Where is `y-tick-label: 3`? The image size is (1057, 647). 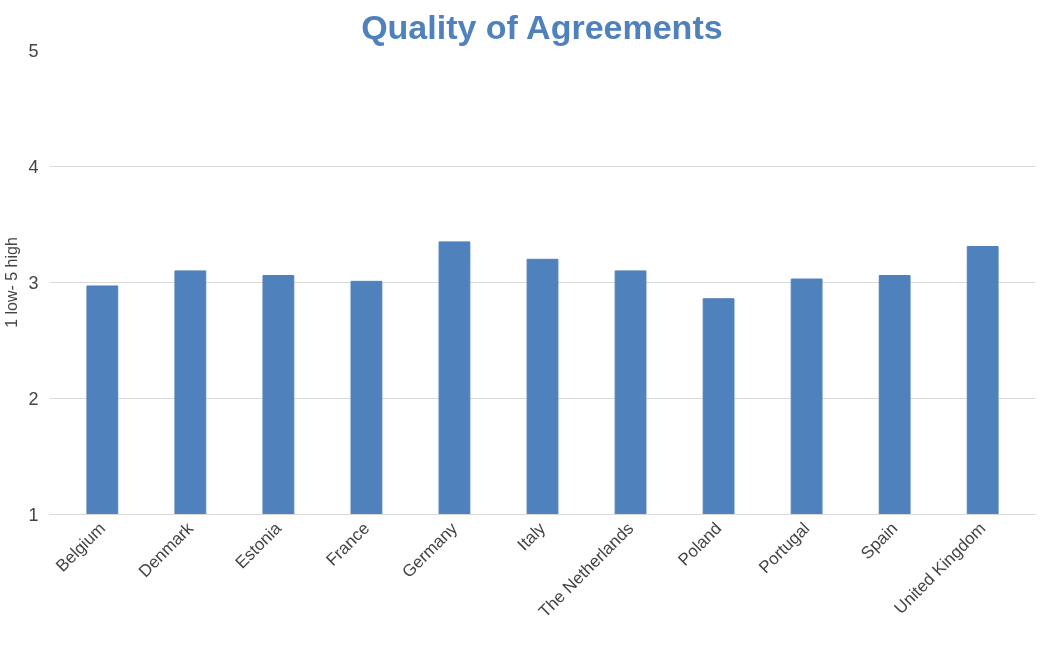 y-tick-label: 3 is located at coordinates (33, 283).